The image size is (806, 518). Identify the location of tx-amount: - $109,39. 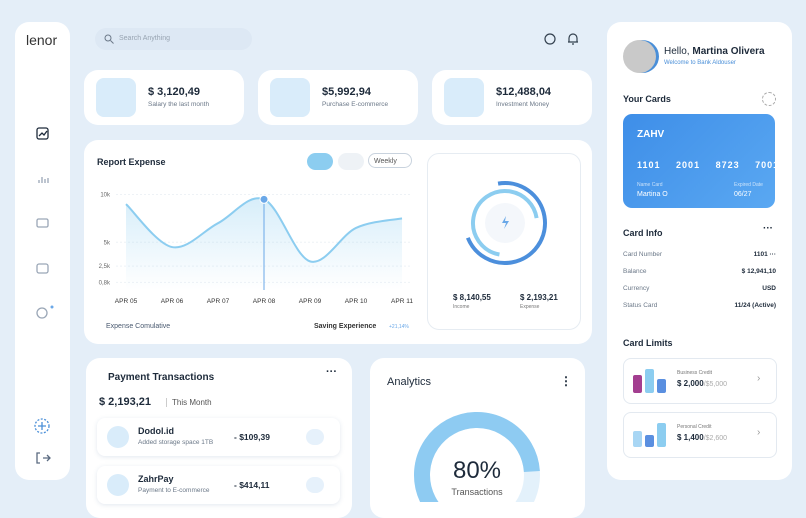
(252, 437).